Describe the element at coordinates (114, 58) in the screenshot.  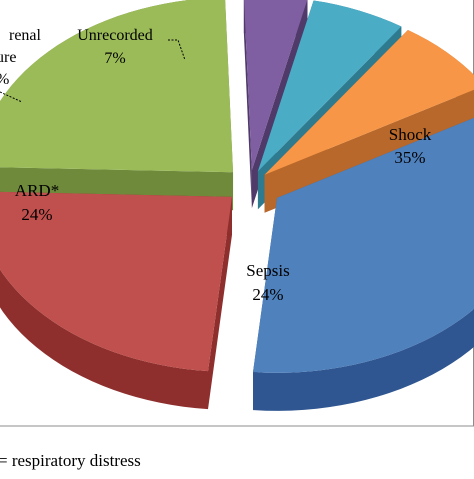
I see `label-unrecorded-pct: 7%` at that location.